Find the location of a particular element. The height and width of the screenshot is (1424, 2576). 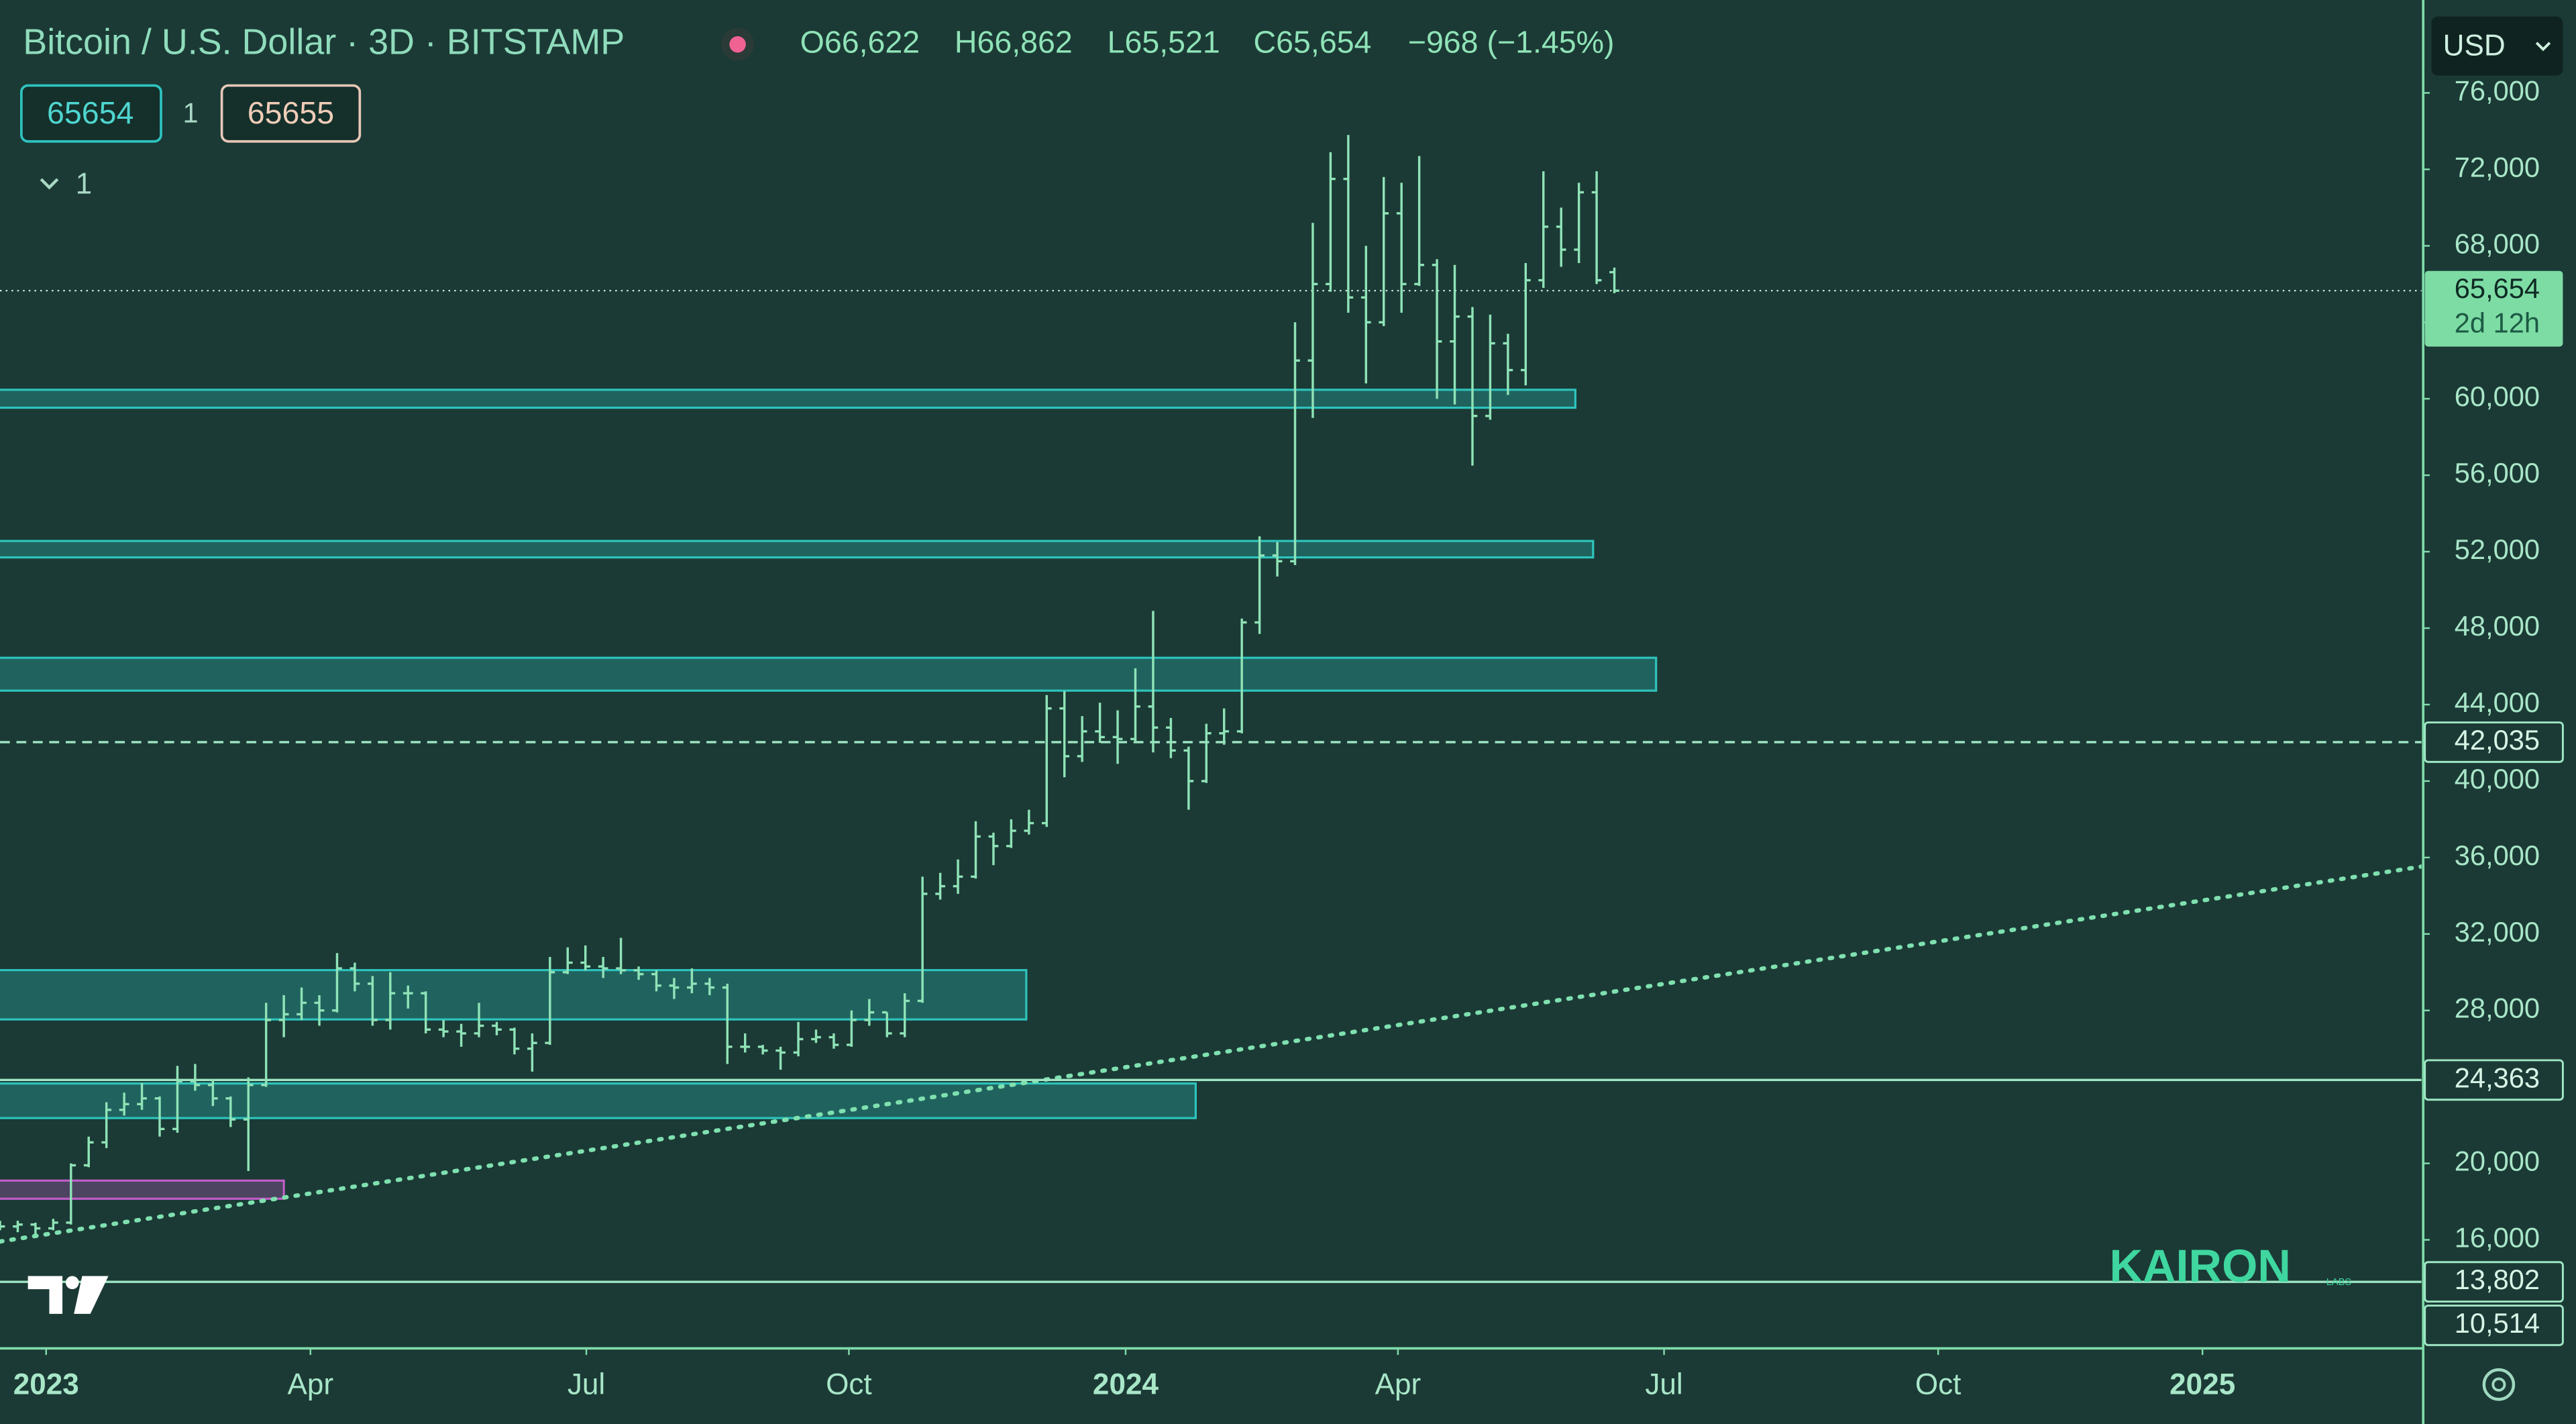

price-label: 24,363 is located at coordinates (2497, 1077).